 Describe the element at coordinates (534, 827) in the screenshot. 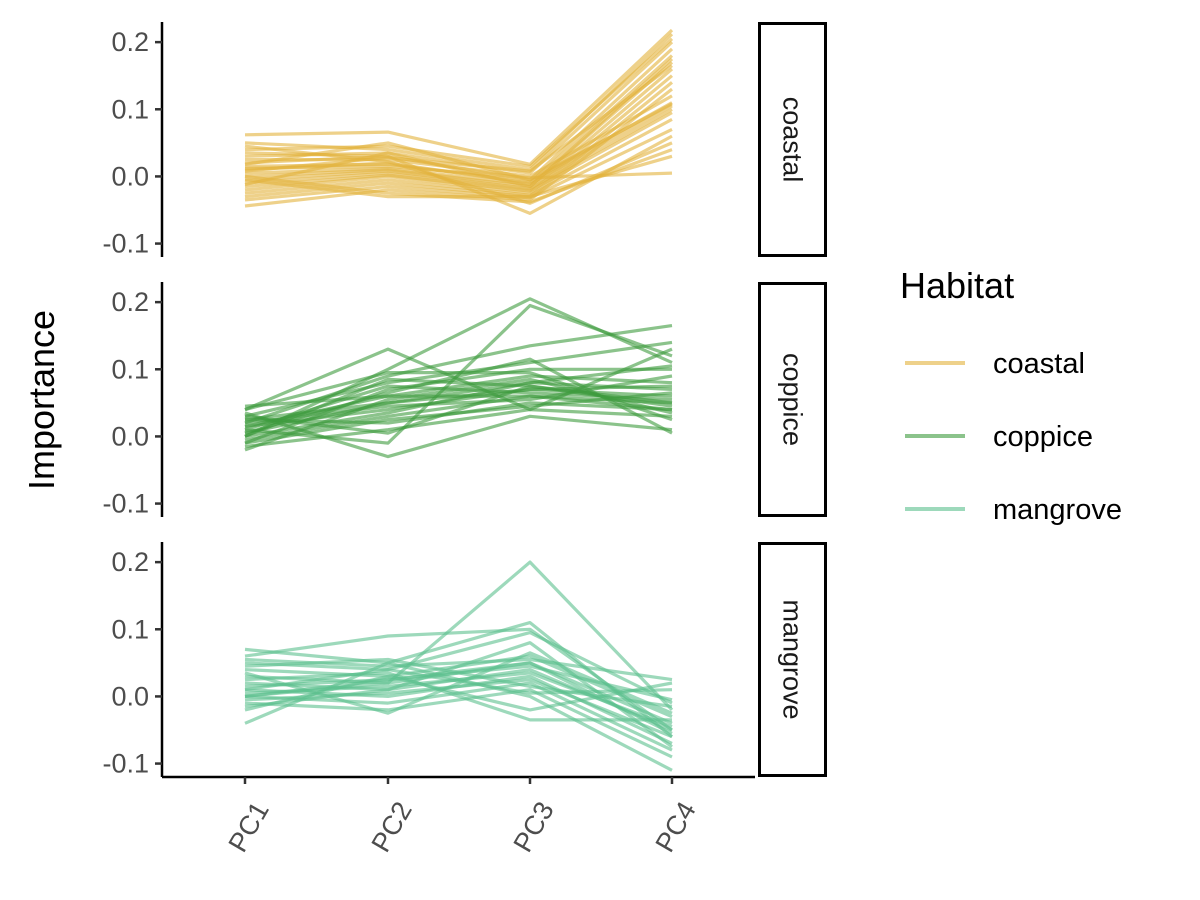

I see `x-tick-label: PC3` at that location.